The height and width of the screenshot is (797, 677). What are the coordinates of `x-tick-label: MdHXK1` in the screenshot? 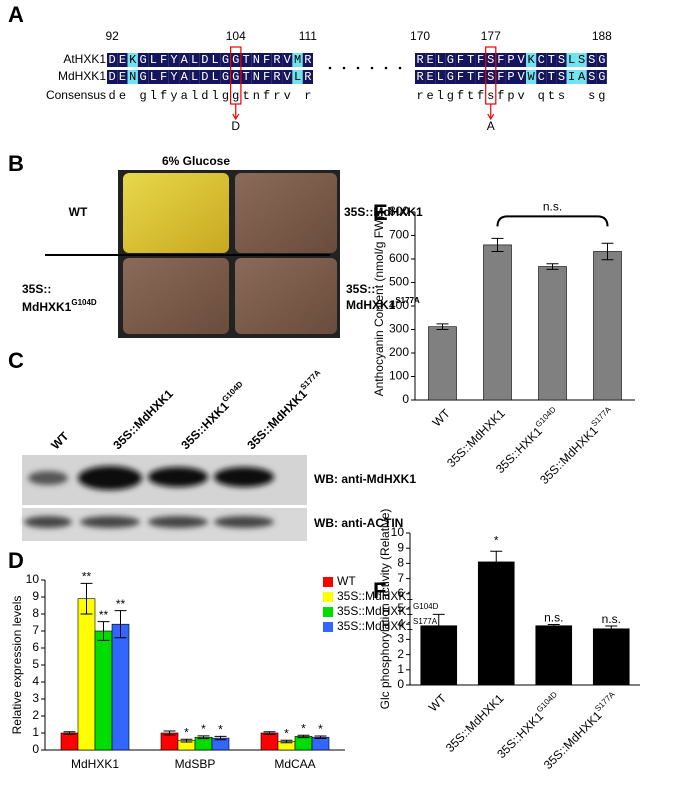 It's located at (95, 764).